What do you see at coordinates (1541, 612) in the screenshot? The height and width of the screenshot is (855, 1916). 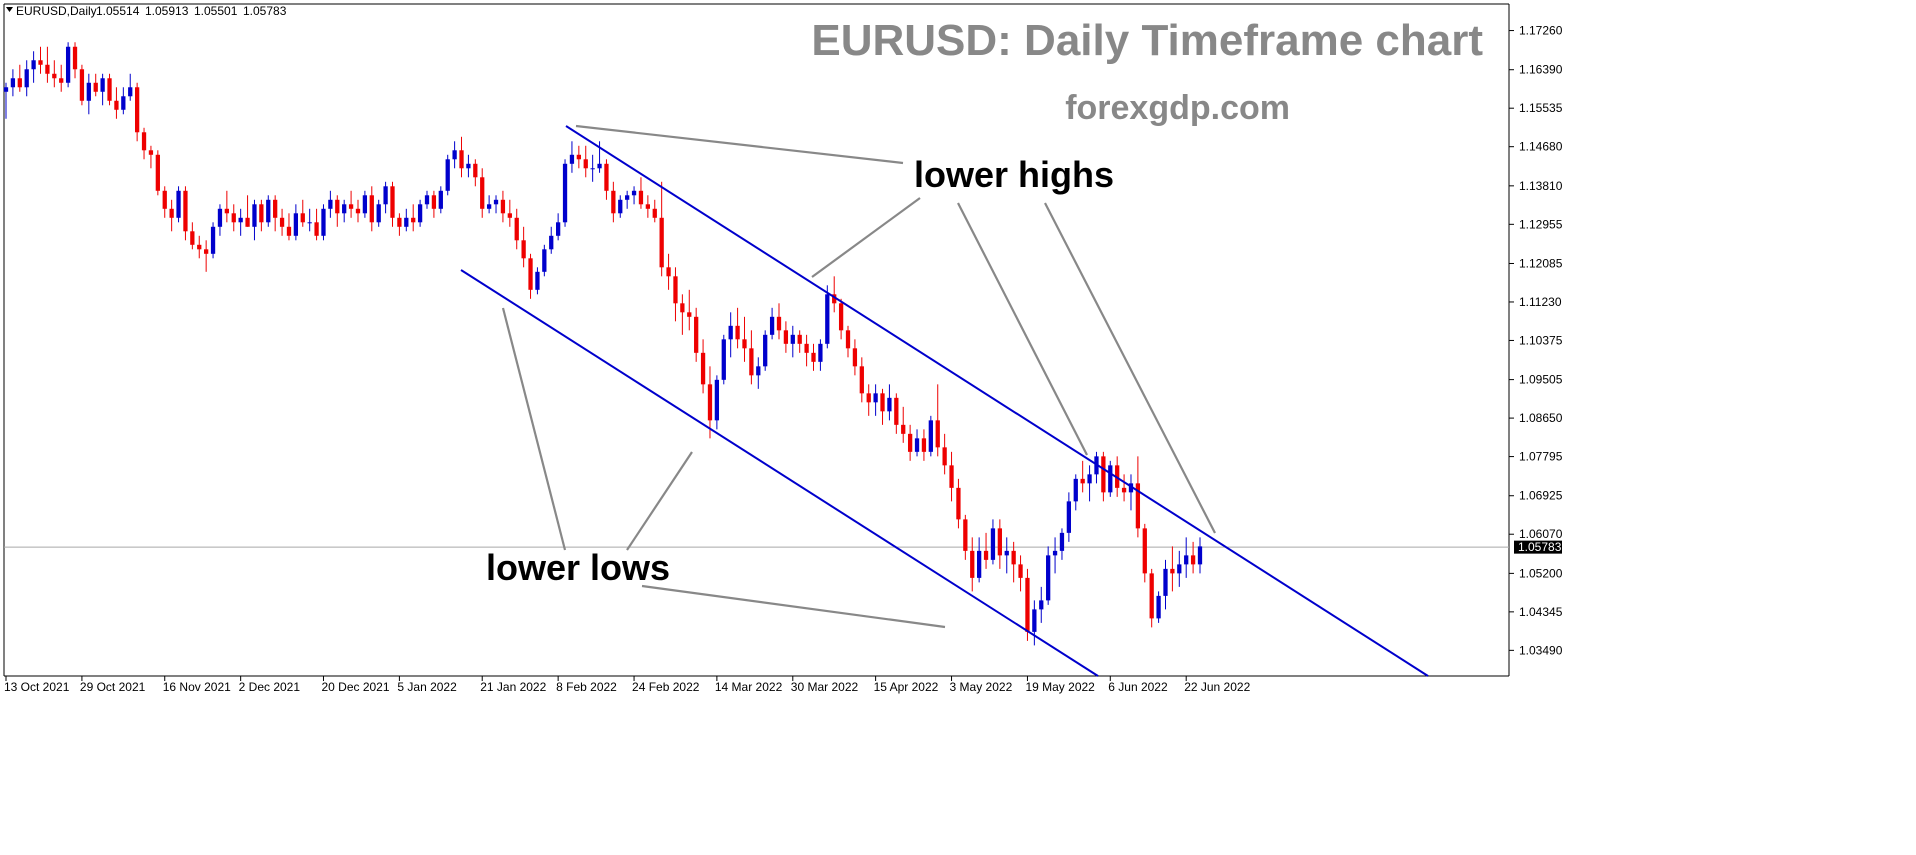 I see `price-tick-label: 1.04345` at bounding box center [1541, 612].